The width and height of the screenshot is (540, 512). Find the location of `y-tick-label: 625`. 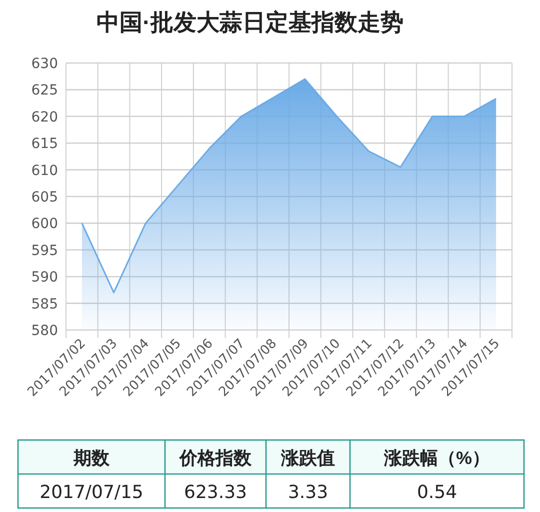

y-tick-label: 625 is located at coordinates (44, 90).